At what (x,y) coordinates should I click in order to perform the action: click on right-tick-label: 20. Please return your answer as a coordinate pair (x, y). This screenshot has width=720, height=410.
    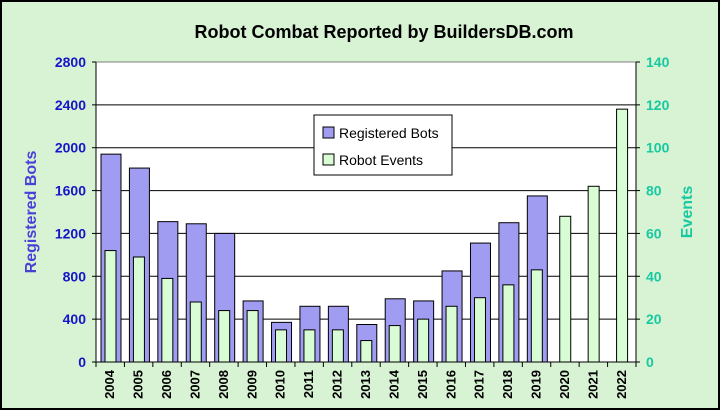
    Looking at the image, I should click on (654, 319).